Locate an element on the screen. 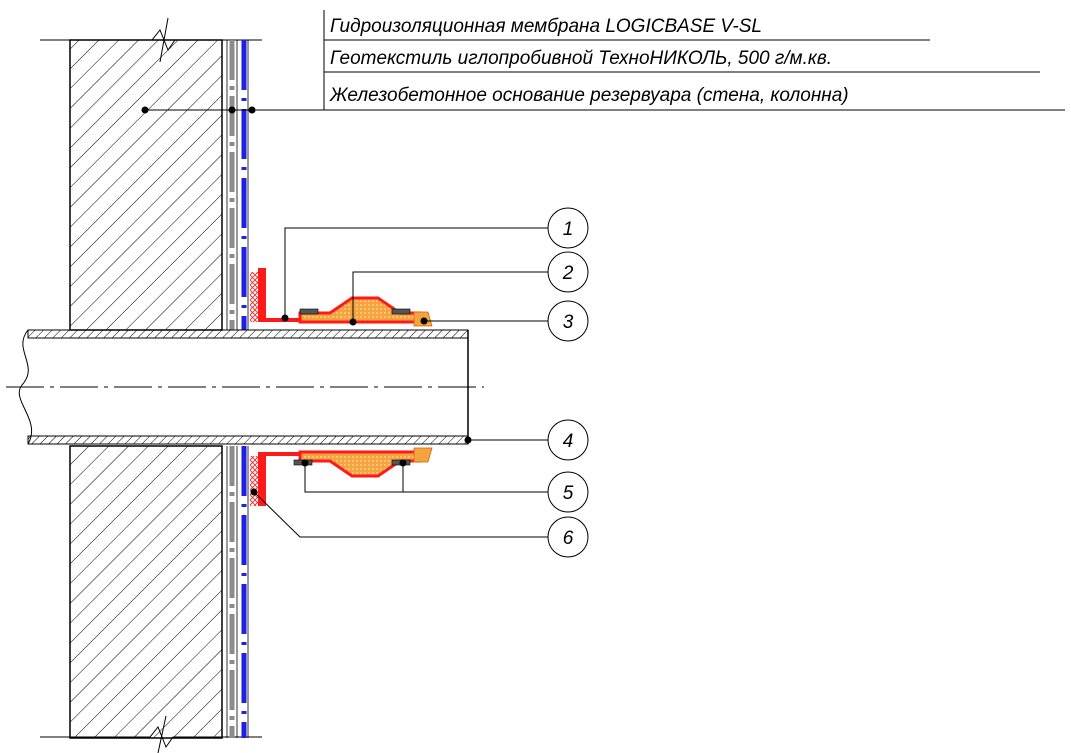  callout-leader-dots is located at coordinates (361, 405).